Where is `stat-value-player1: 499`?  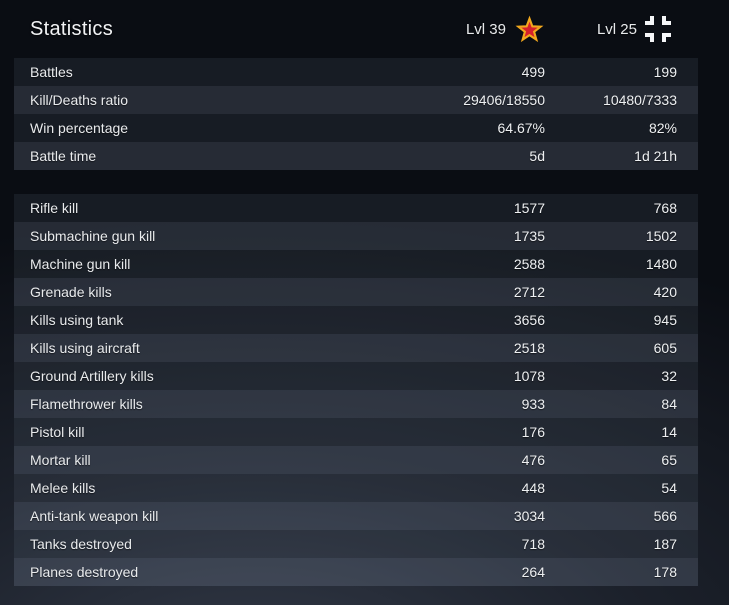
stat-value-player1: 499 is located at coordinates (533, 72).